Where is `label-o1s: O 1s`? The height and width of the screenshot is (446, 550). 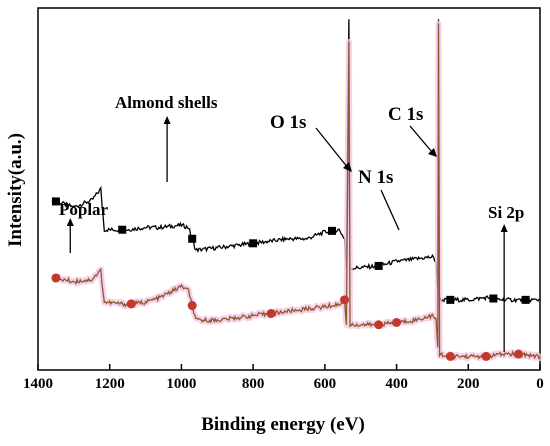
label-o1s: O 1s is located at coordinates (288, 122).